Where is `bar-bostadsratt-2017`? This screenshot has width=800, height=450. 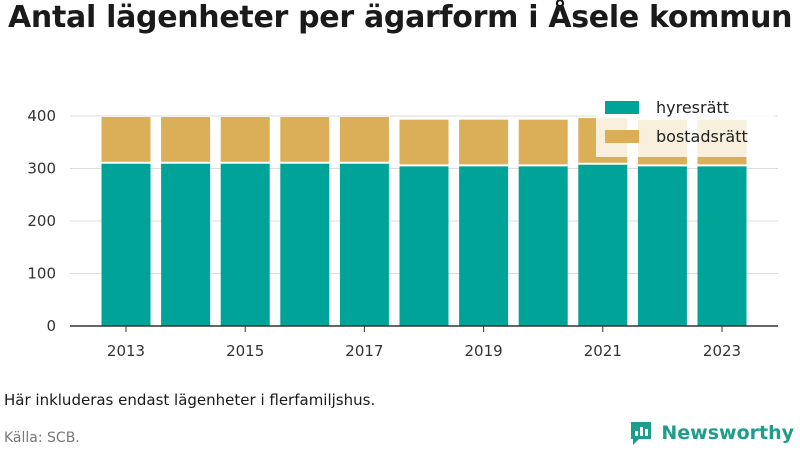
bar-bostadsratt-2017 is located at coordinates (364, 140).